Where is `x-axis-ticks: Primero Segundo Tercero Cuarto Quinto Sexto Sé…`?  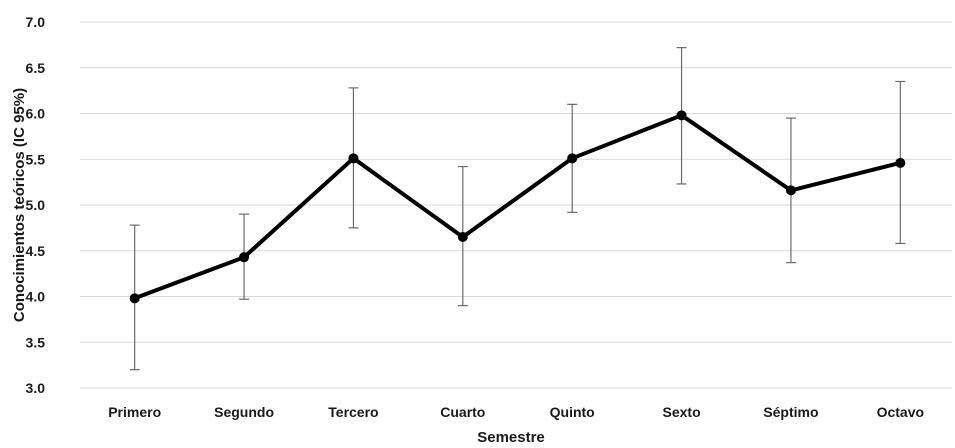
x-axis-ticks: Primero Segundo Tercero Cuarto Quinto Sexto Sé… is located at coordinates (516, 412).